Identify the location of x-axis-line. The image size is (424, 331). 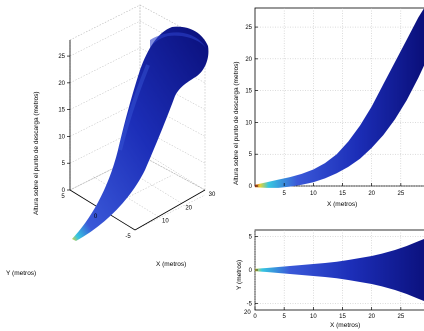
(170, 210).